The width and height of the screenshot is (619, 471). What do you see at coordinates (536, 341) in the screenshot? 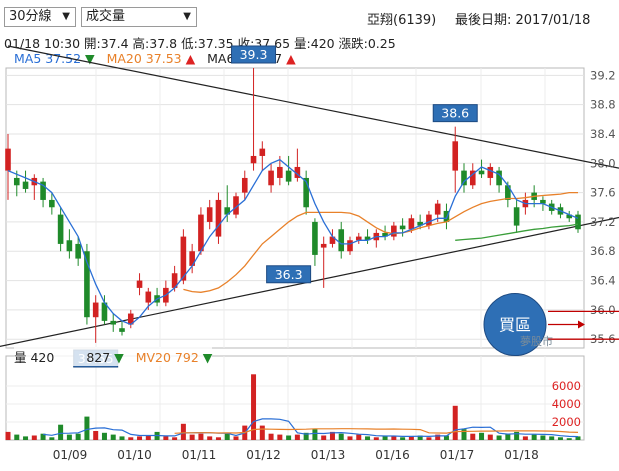
I see `watermark: 夢股市` at bounding box center [536, 341].